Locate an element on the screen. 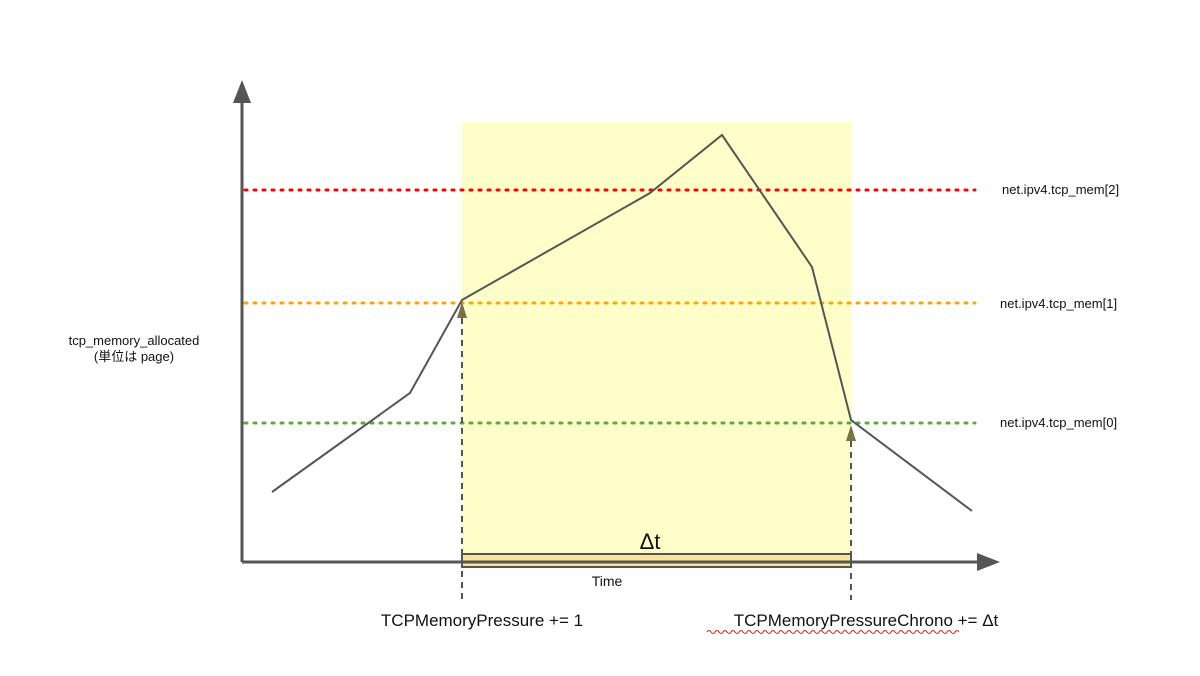 This screenshot has width=1200, height=676. spellcheck-squiggle is located at coordinates (833, 632).